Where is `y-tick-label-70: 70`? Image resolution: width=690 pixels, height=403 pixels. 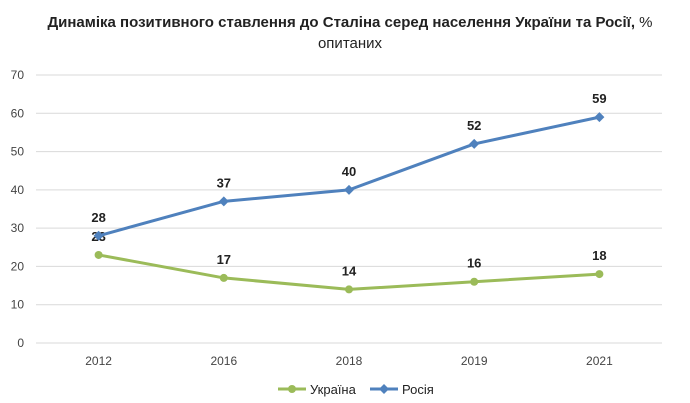
y-tick-label-70: 70 is located at coordinates (18, 75).